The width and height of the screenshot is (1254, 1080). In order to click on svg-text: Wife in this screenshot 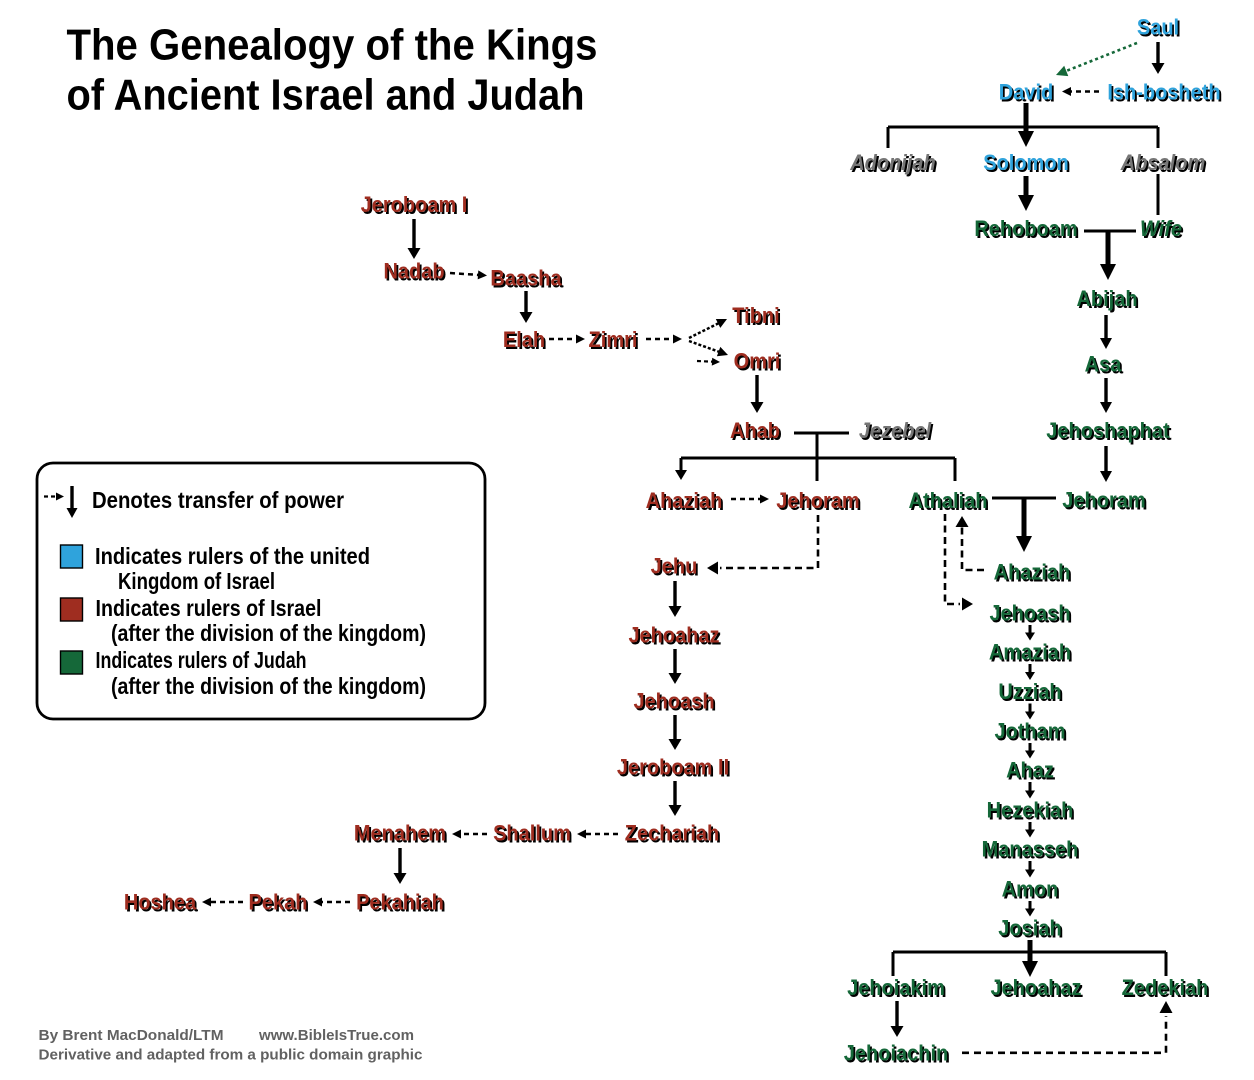, I will do `click(1161, 228)`.